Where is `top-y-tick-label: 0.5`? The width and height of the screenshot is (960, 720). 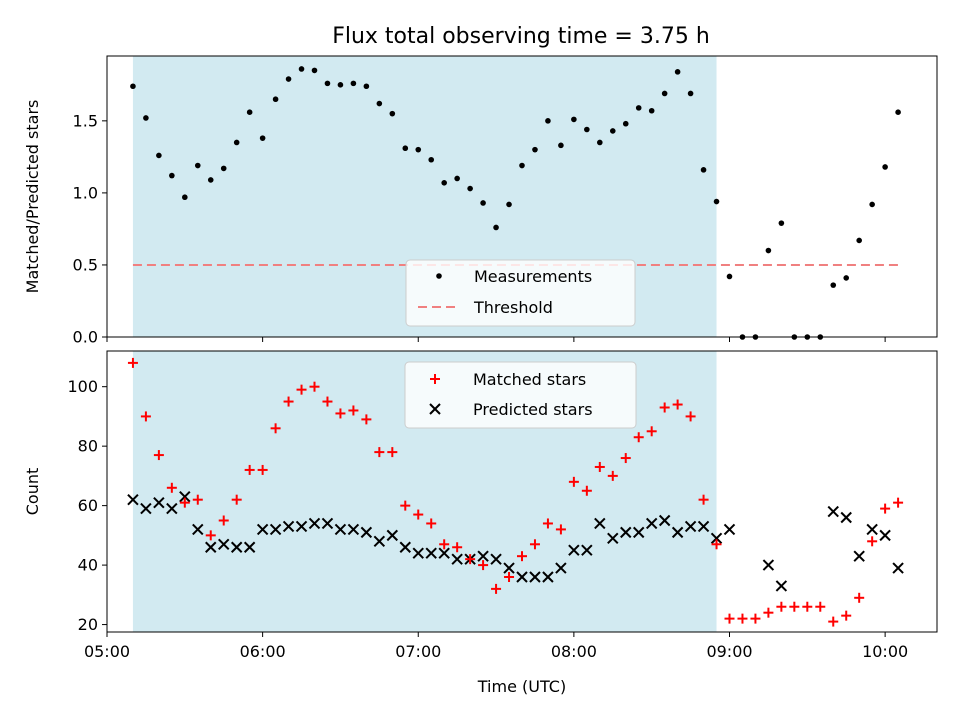
top-y-tick-label: 0.5 is located at coordinates (85, 264).